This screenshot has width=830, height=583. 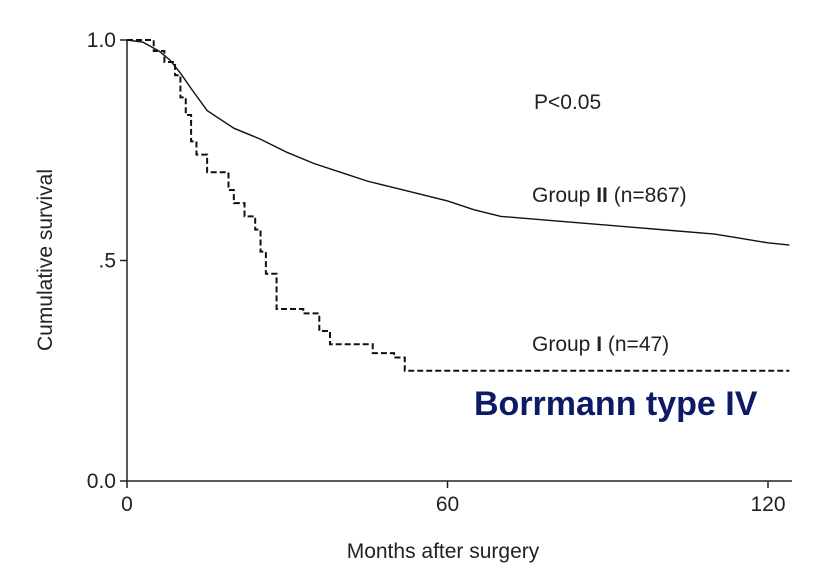 I want to click on group1-roman: I, so click(x=599, y=344).